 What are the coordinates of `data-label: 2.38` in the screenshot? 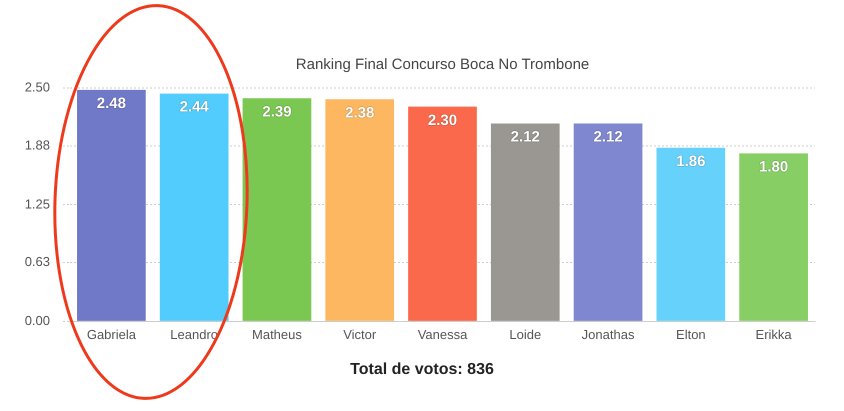 It's located at (359, 113).